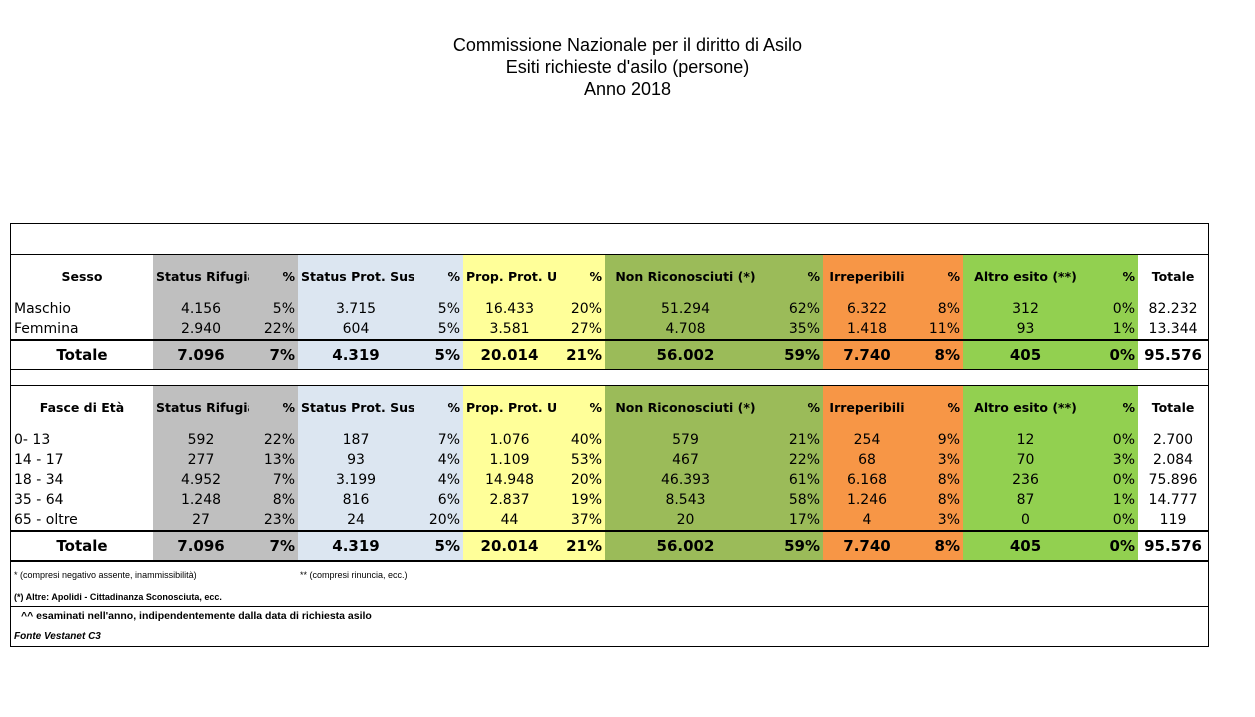 The width and height of the screenshot is (1255, 717). Describe the element at coordinates (1173, 407) in the screenshot. I see `cell: Totale` at that location.